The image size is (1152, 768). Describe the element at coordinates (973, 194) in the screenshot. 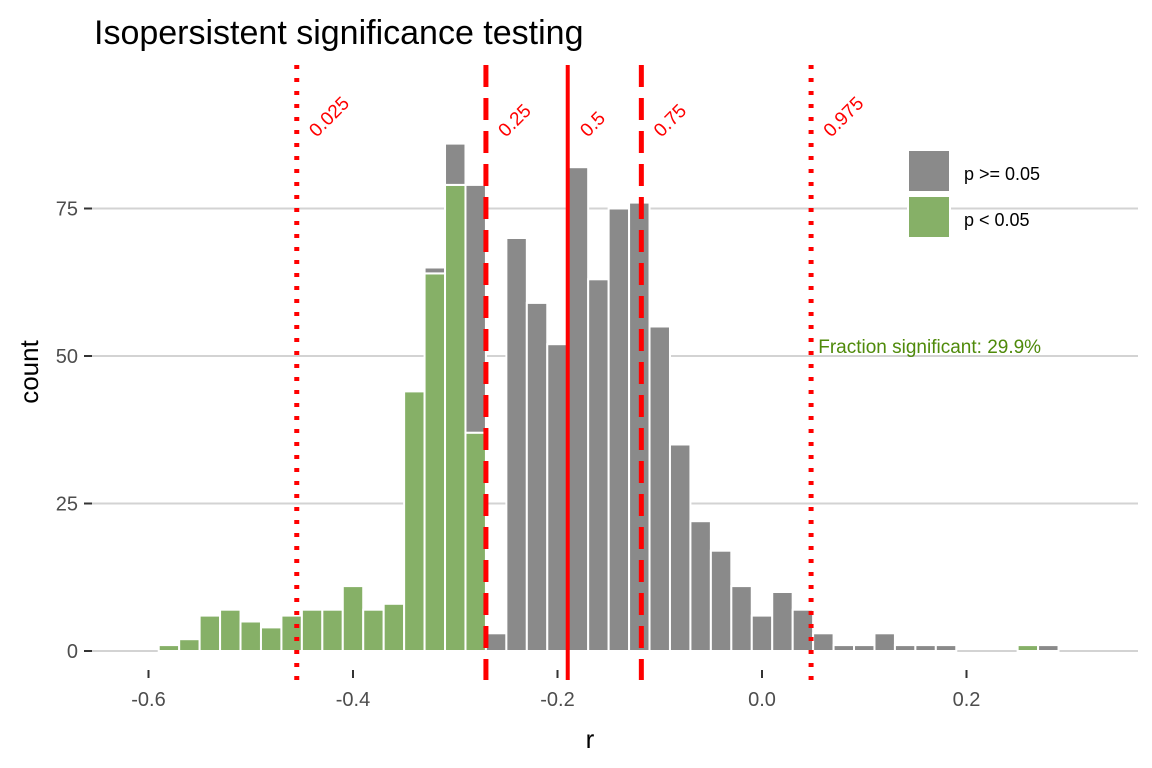

I see `legend: p >= 0.05 p < 0.05` at that location.